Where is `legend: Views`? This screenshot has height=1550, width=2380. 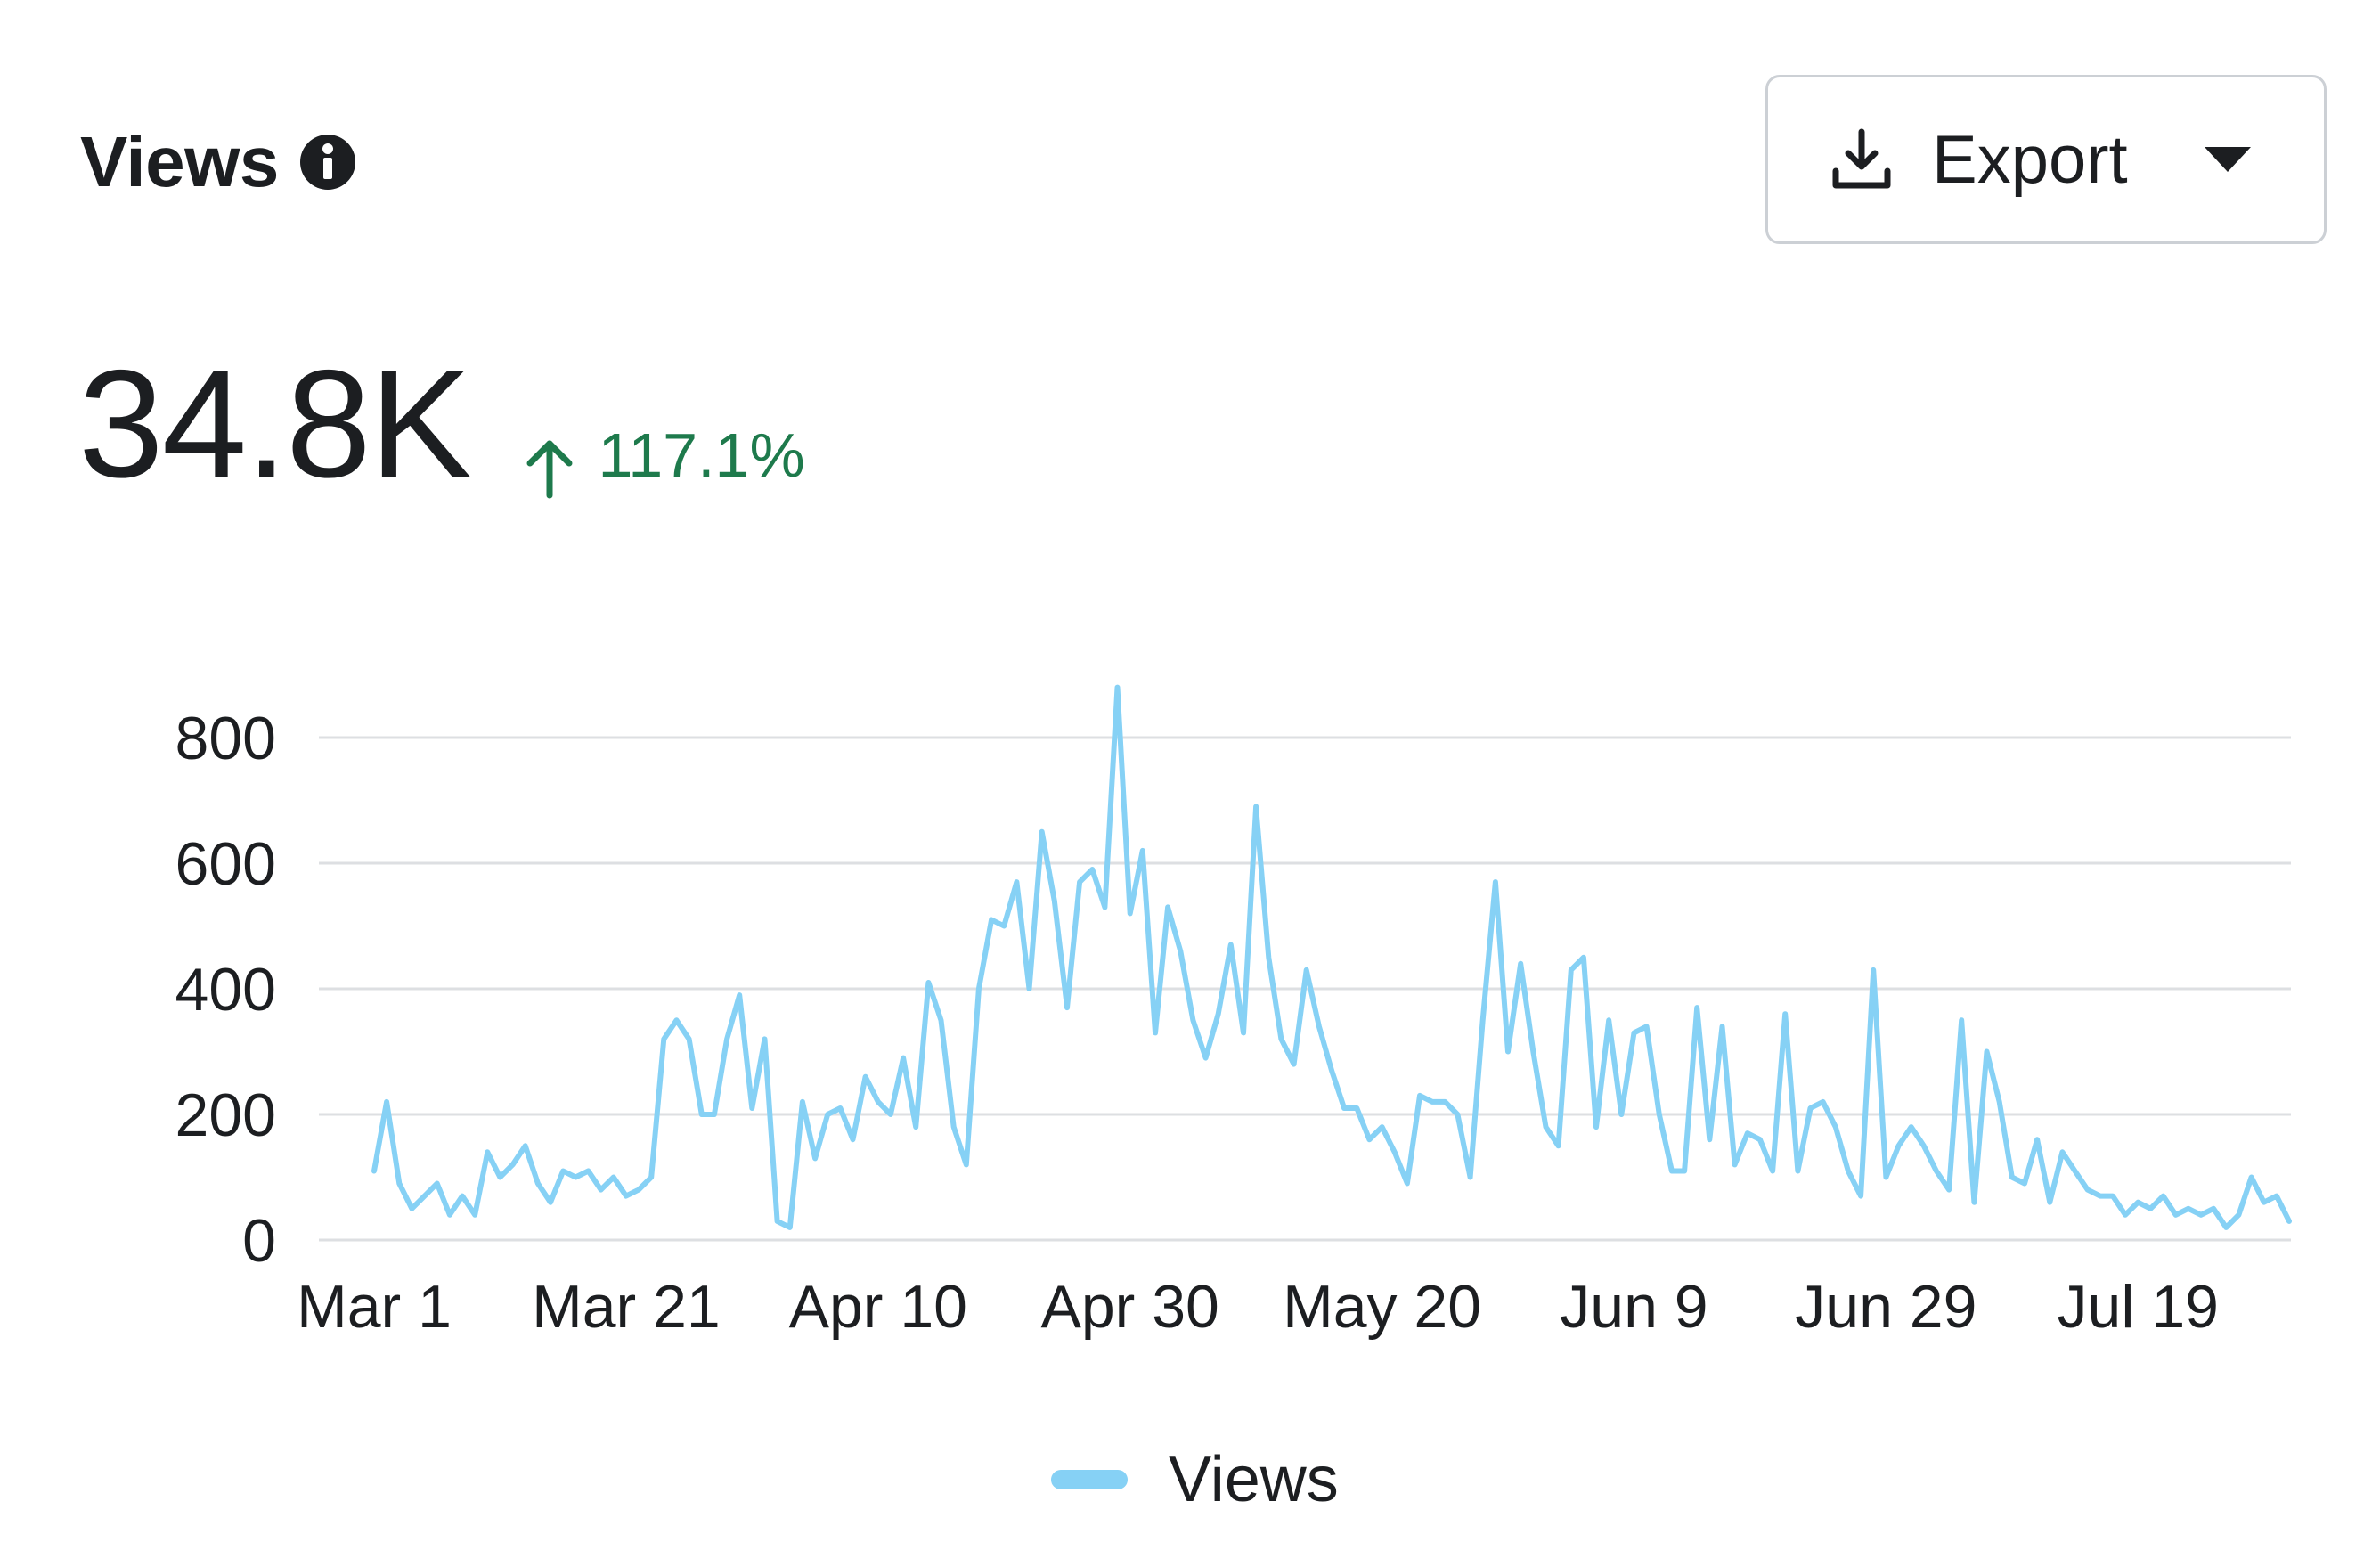 legend: Views is located at coordinates (1195, 1479).